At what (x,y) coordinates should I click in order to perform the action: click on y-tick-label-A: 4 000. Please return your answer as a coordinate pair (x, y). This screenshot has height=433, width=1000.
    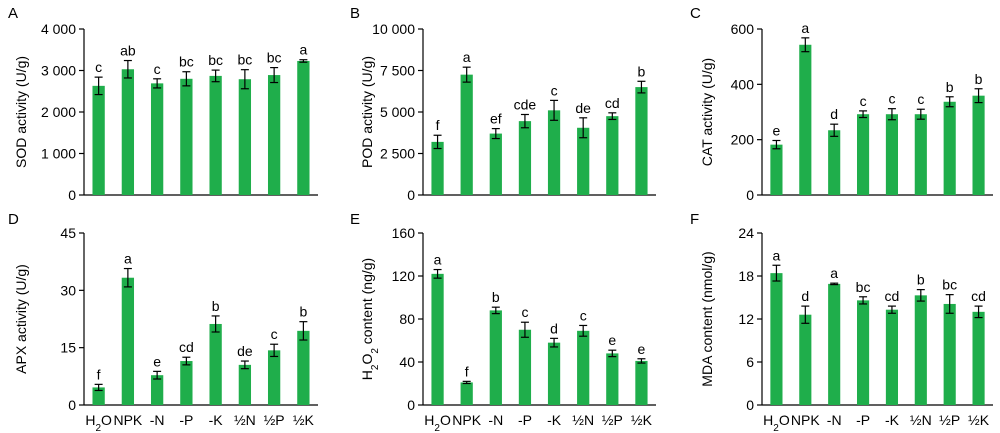
    Looking at the image, I should click on (58, 29).